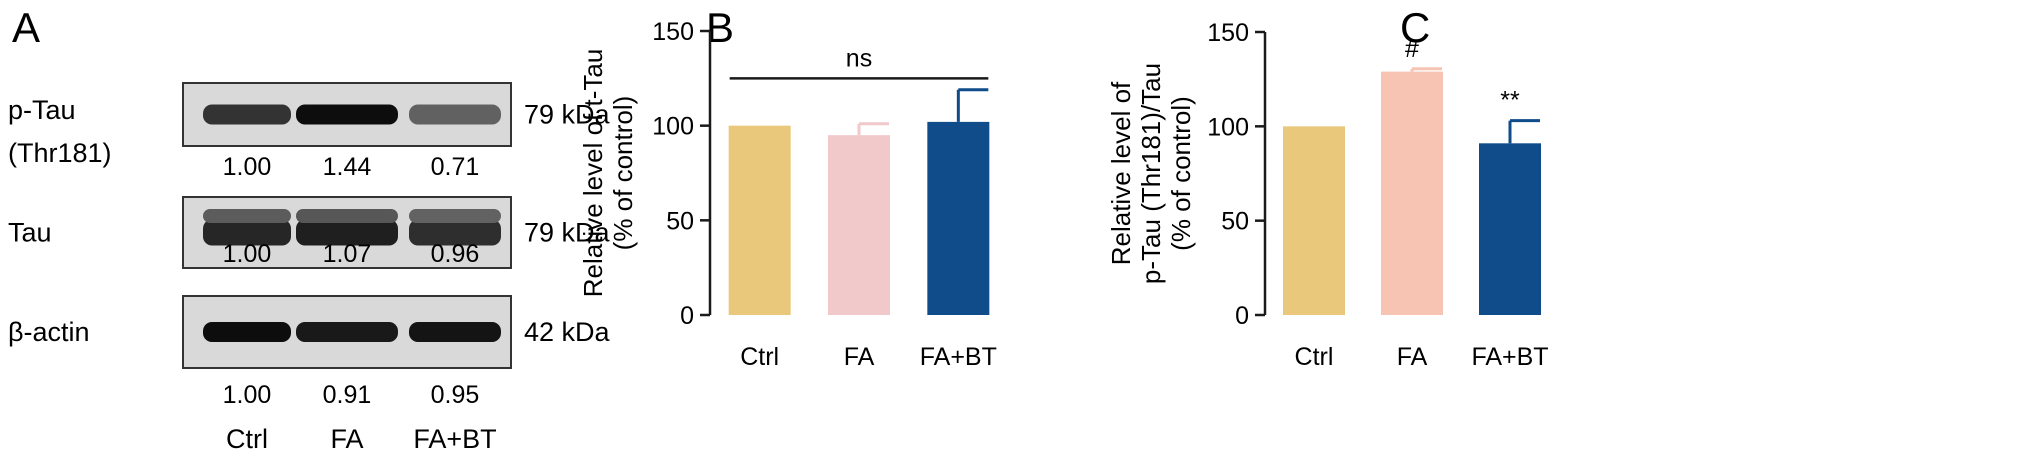 The width and height of the screenshot is (2032, 468). What do you see at coordinates (1121, 173) in the screenshot?
I see `y-axis-title: Relative level of` at bounding box center [1121, 173].